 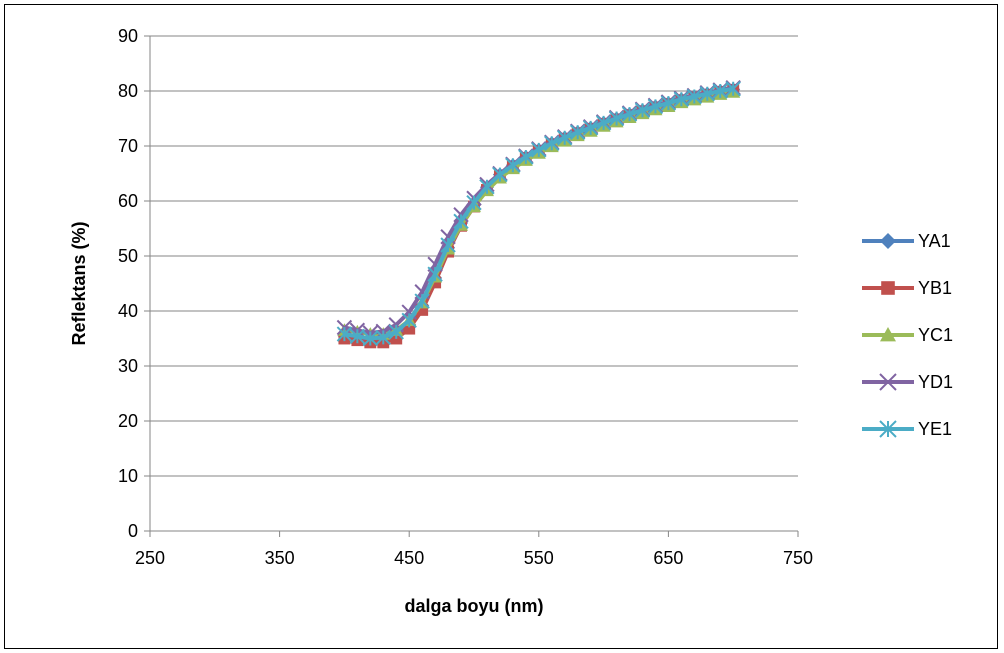 What do you see at coordinates (474, 606) in the screenshot?
I see `x-axis-title: dalga boyu (nm)` at bounding box center [474, 606].